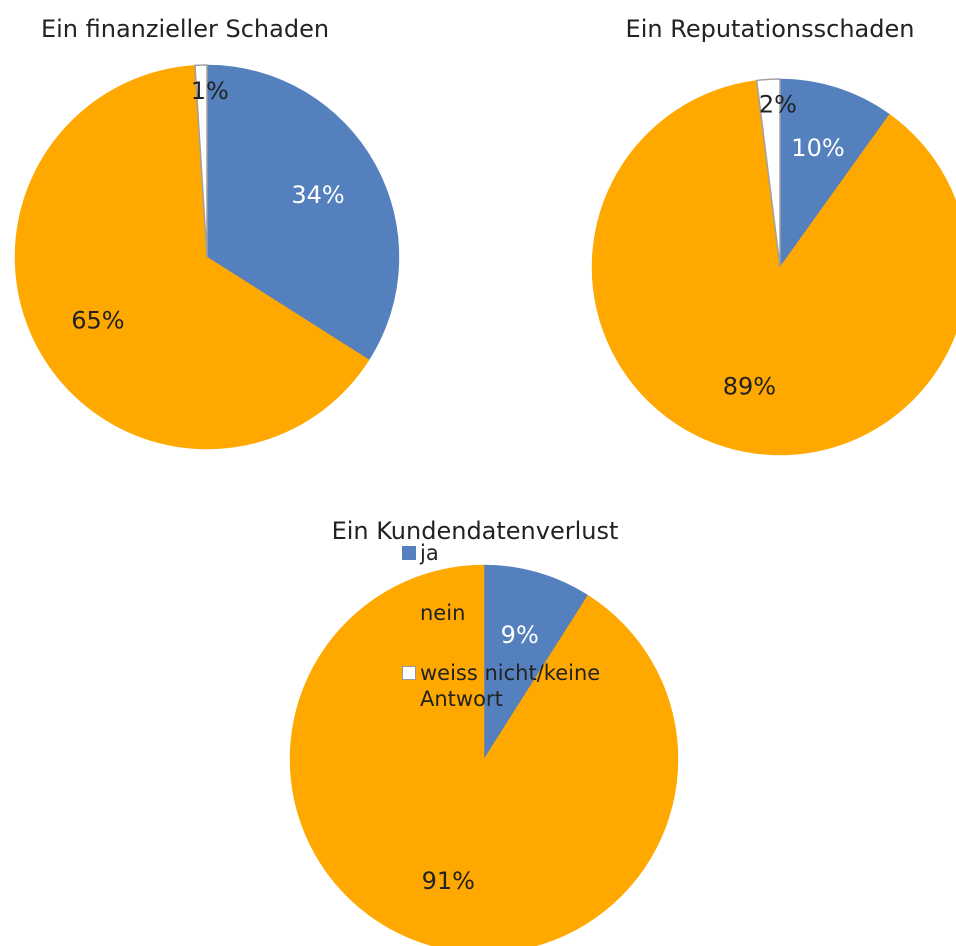  I want to click on data-label: 1%, so click(210, 91).